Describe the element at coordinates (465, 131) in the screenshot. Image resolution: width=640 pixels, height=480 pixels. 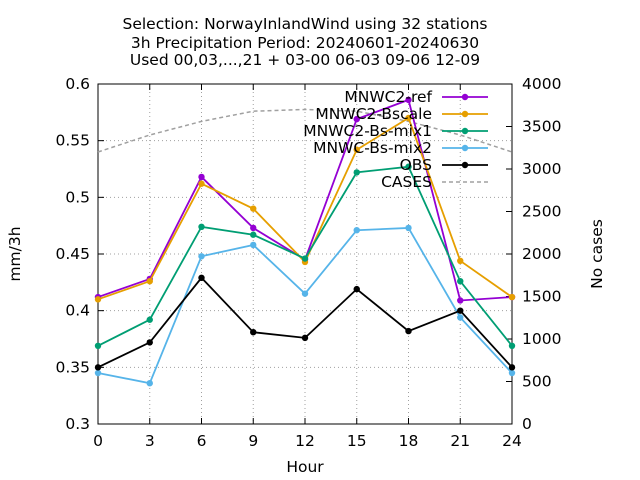
I see `legend-marker-mnwc2-bs-mix1` at that location.